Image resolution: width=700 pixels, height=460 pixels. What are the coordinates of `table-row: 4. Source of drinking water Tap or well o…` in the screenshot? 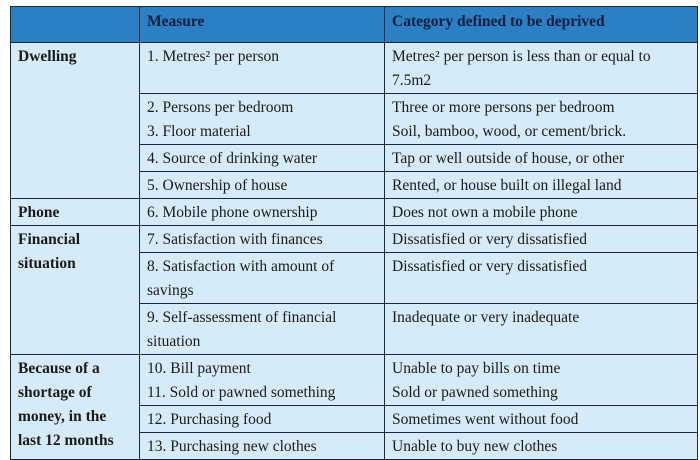 It's located at (354, 158).